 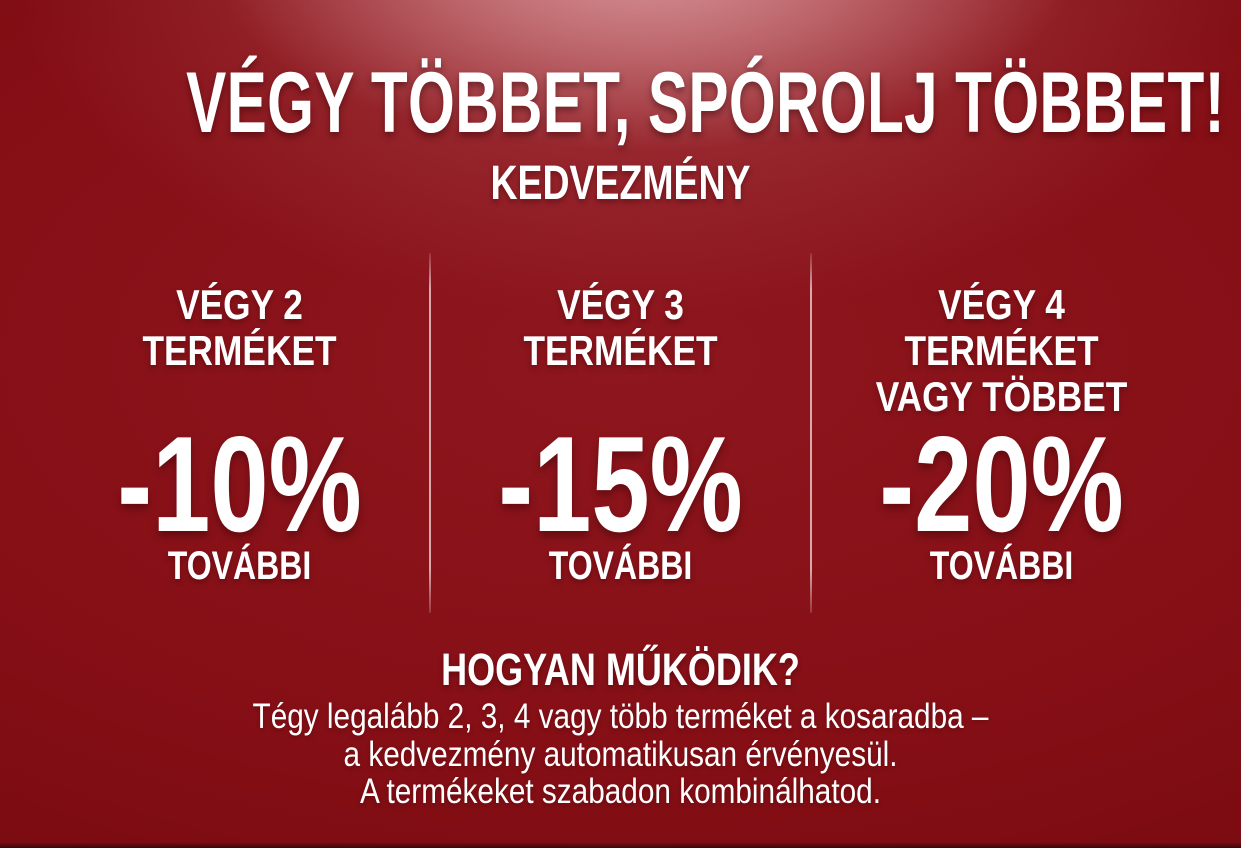 What do you see at coordinates (1001, 484) in the screenshot?
I see `discount-value: -20%` at bounding box center [1001, 484].